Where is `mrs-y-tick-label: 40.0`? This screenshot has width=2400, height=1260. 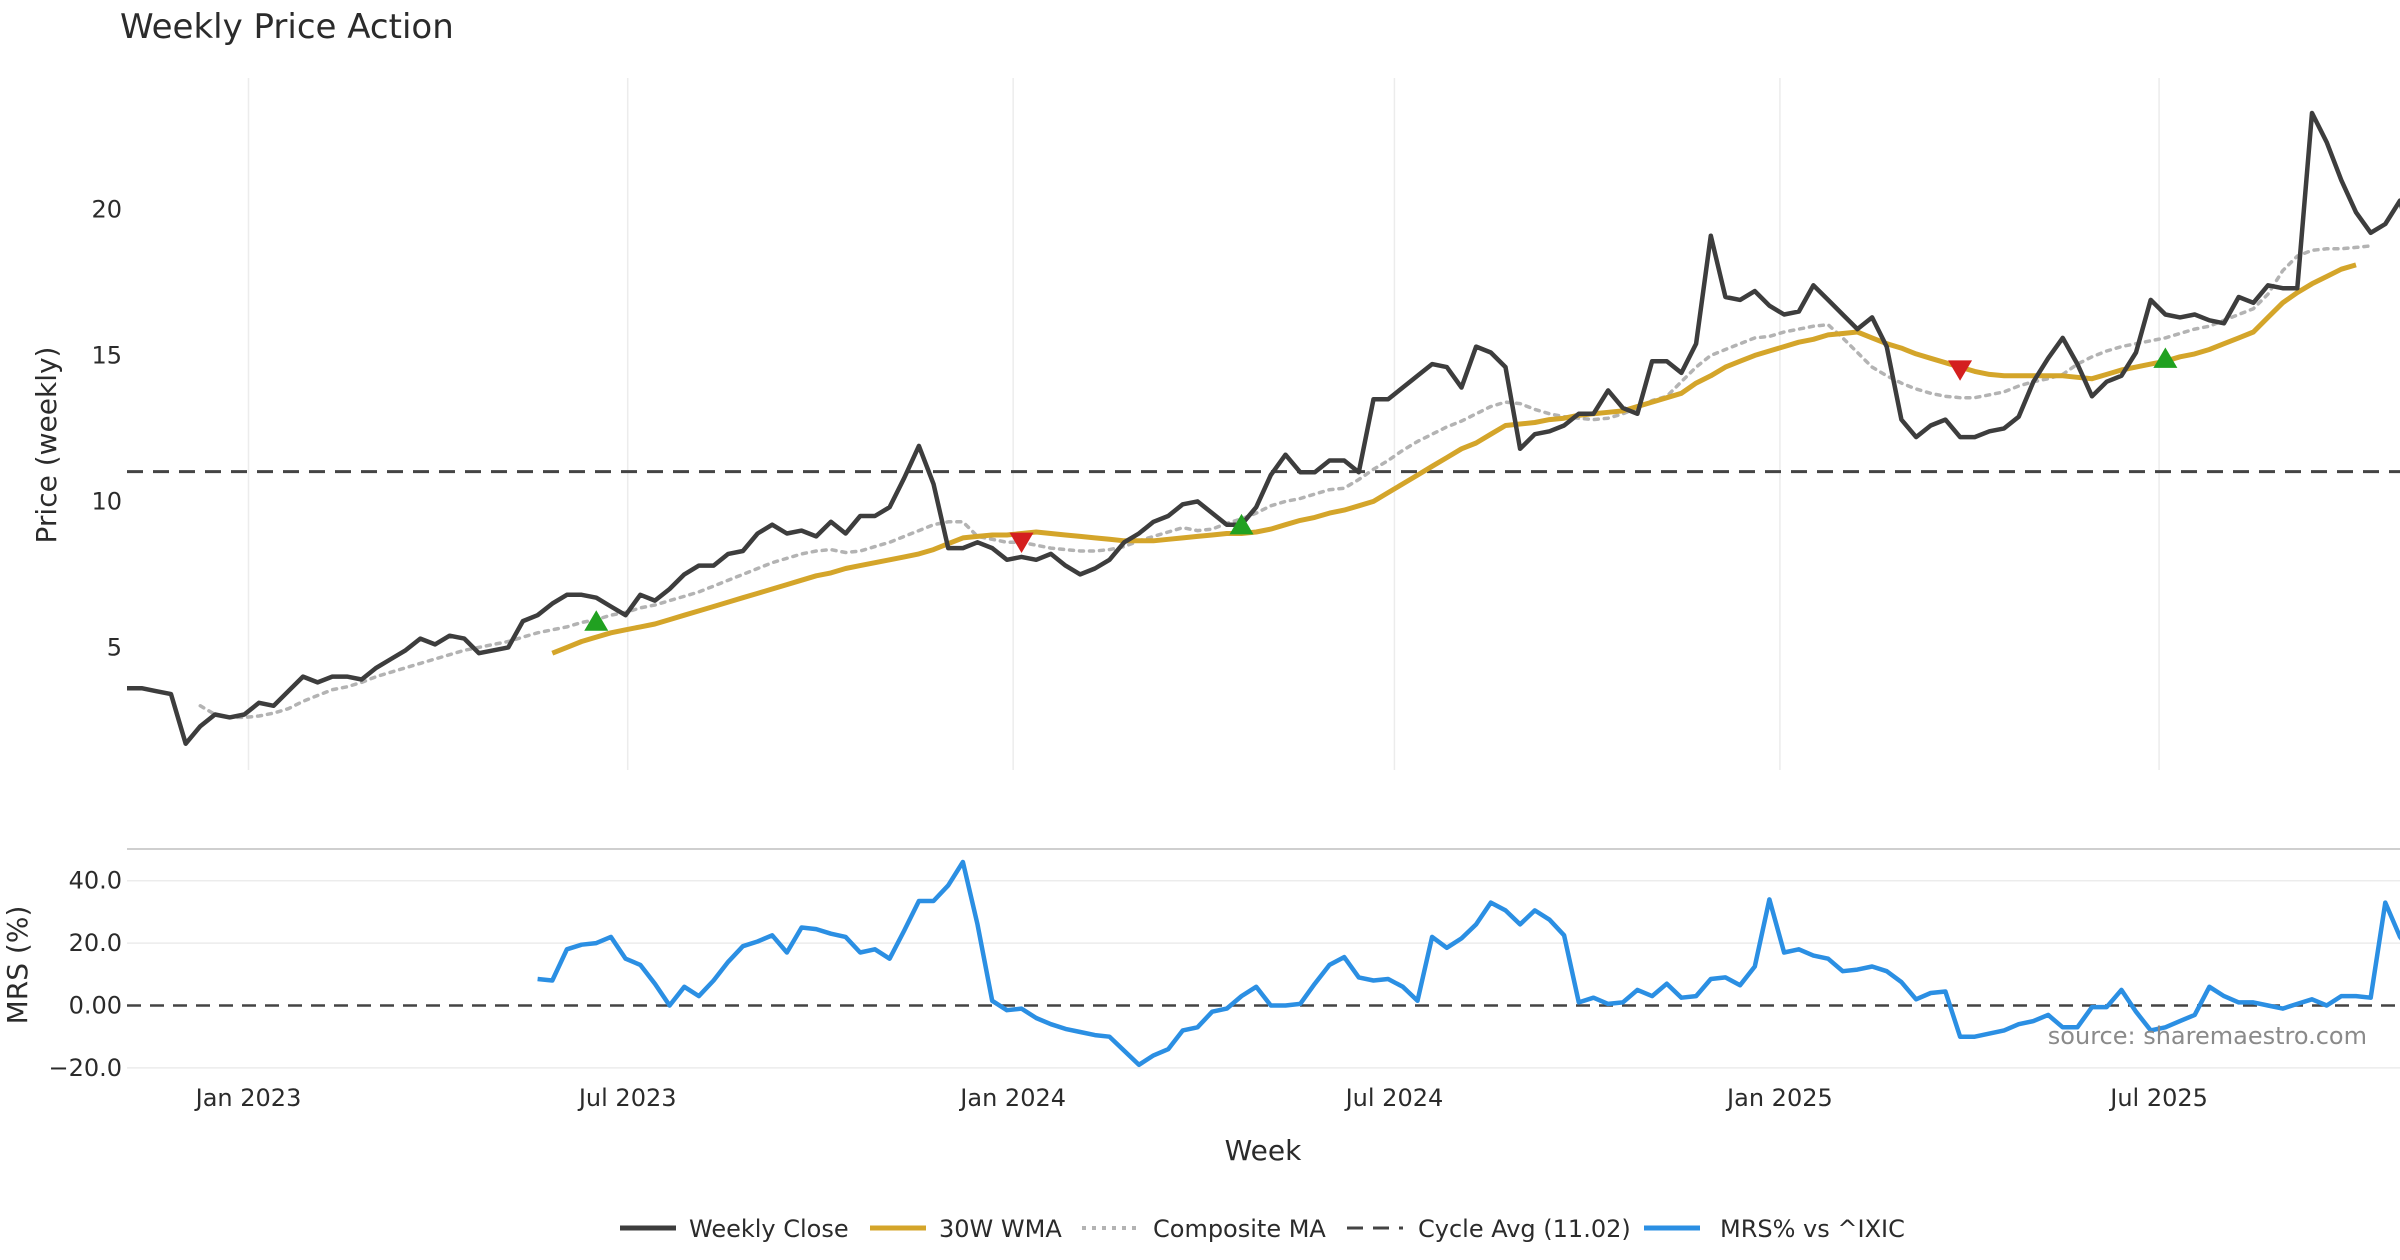
mrs-y-tick-label: 40.0 is located at coordinates (95, 881).